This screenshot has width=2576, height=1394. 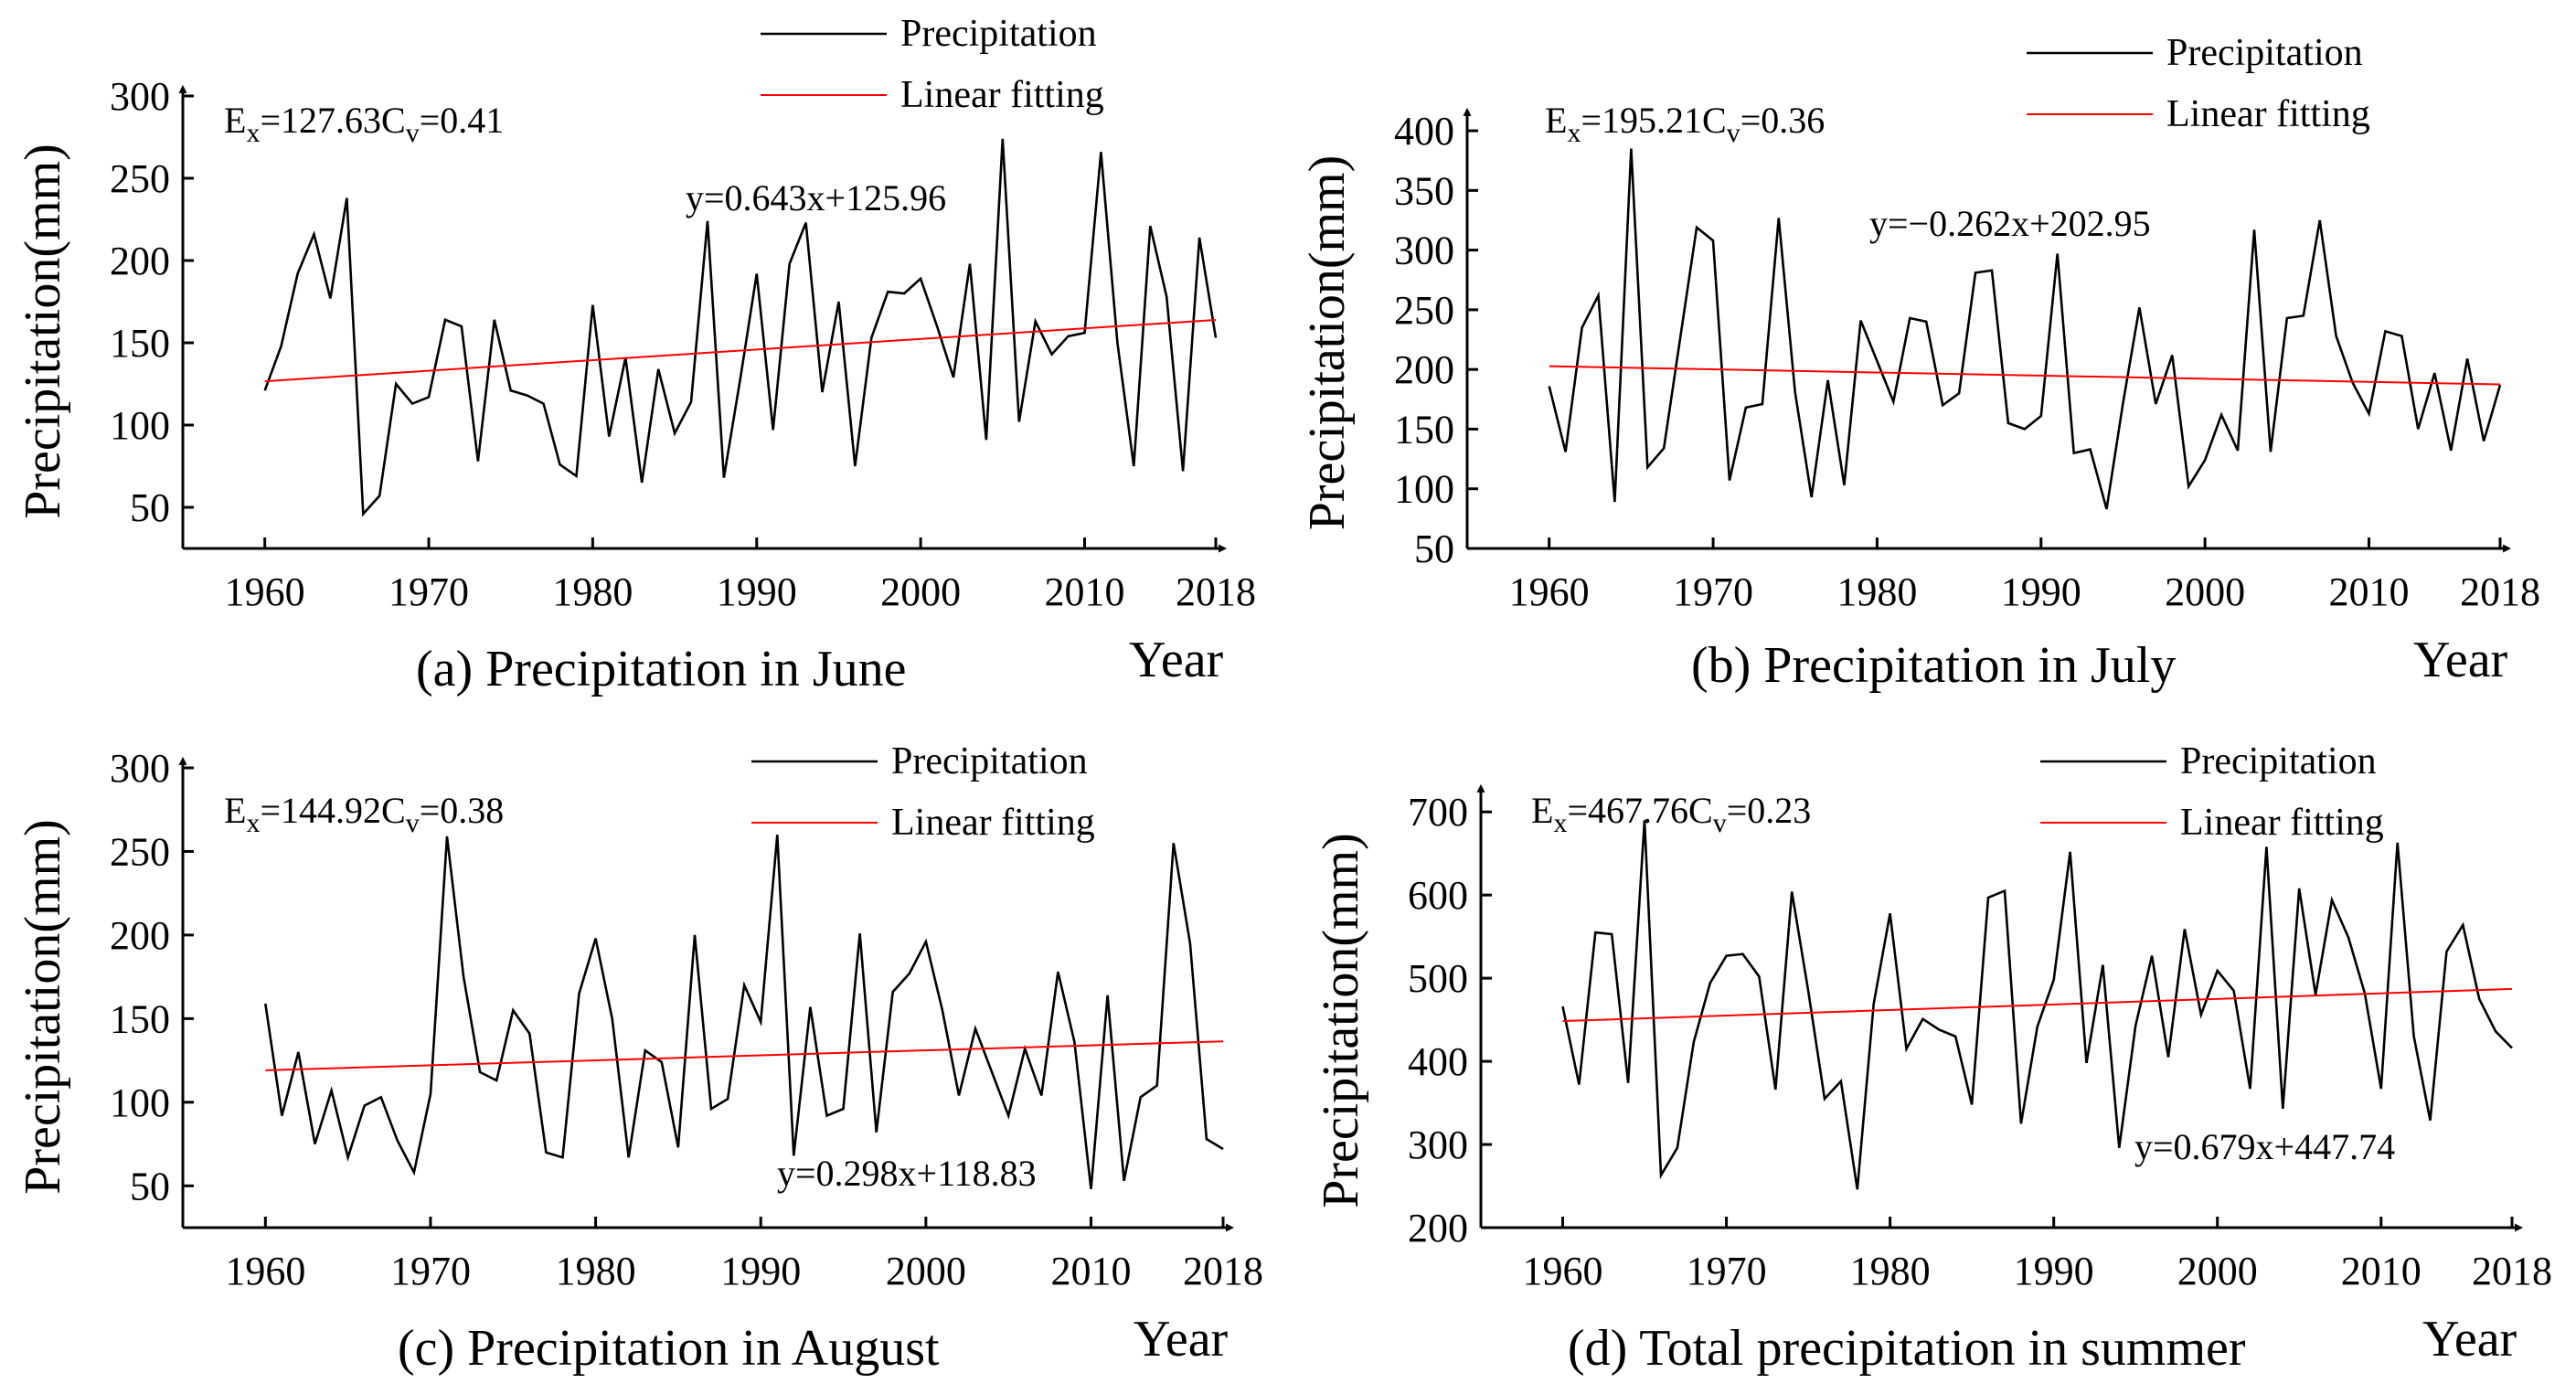 I want to click on stats-annotation: Ex=127.63Cv=0.41, so click(x=364, y=124).